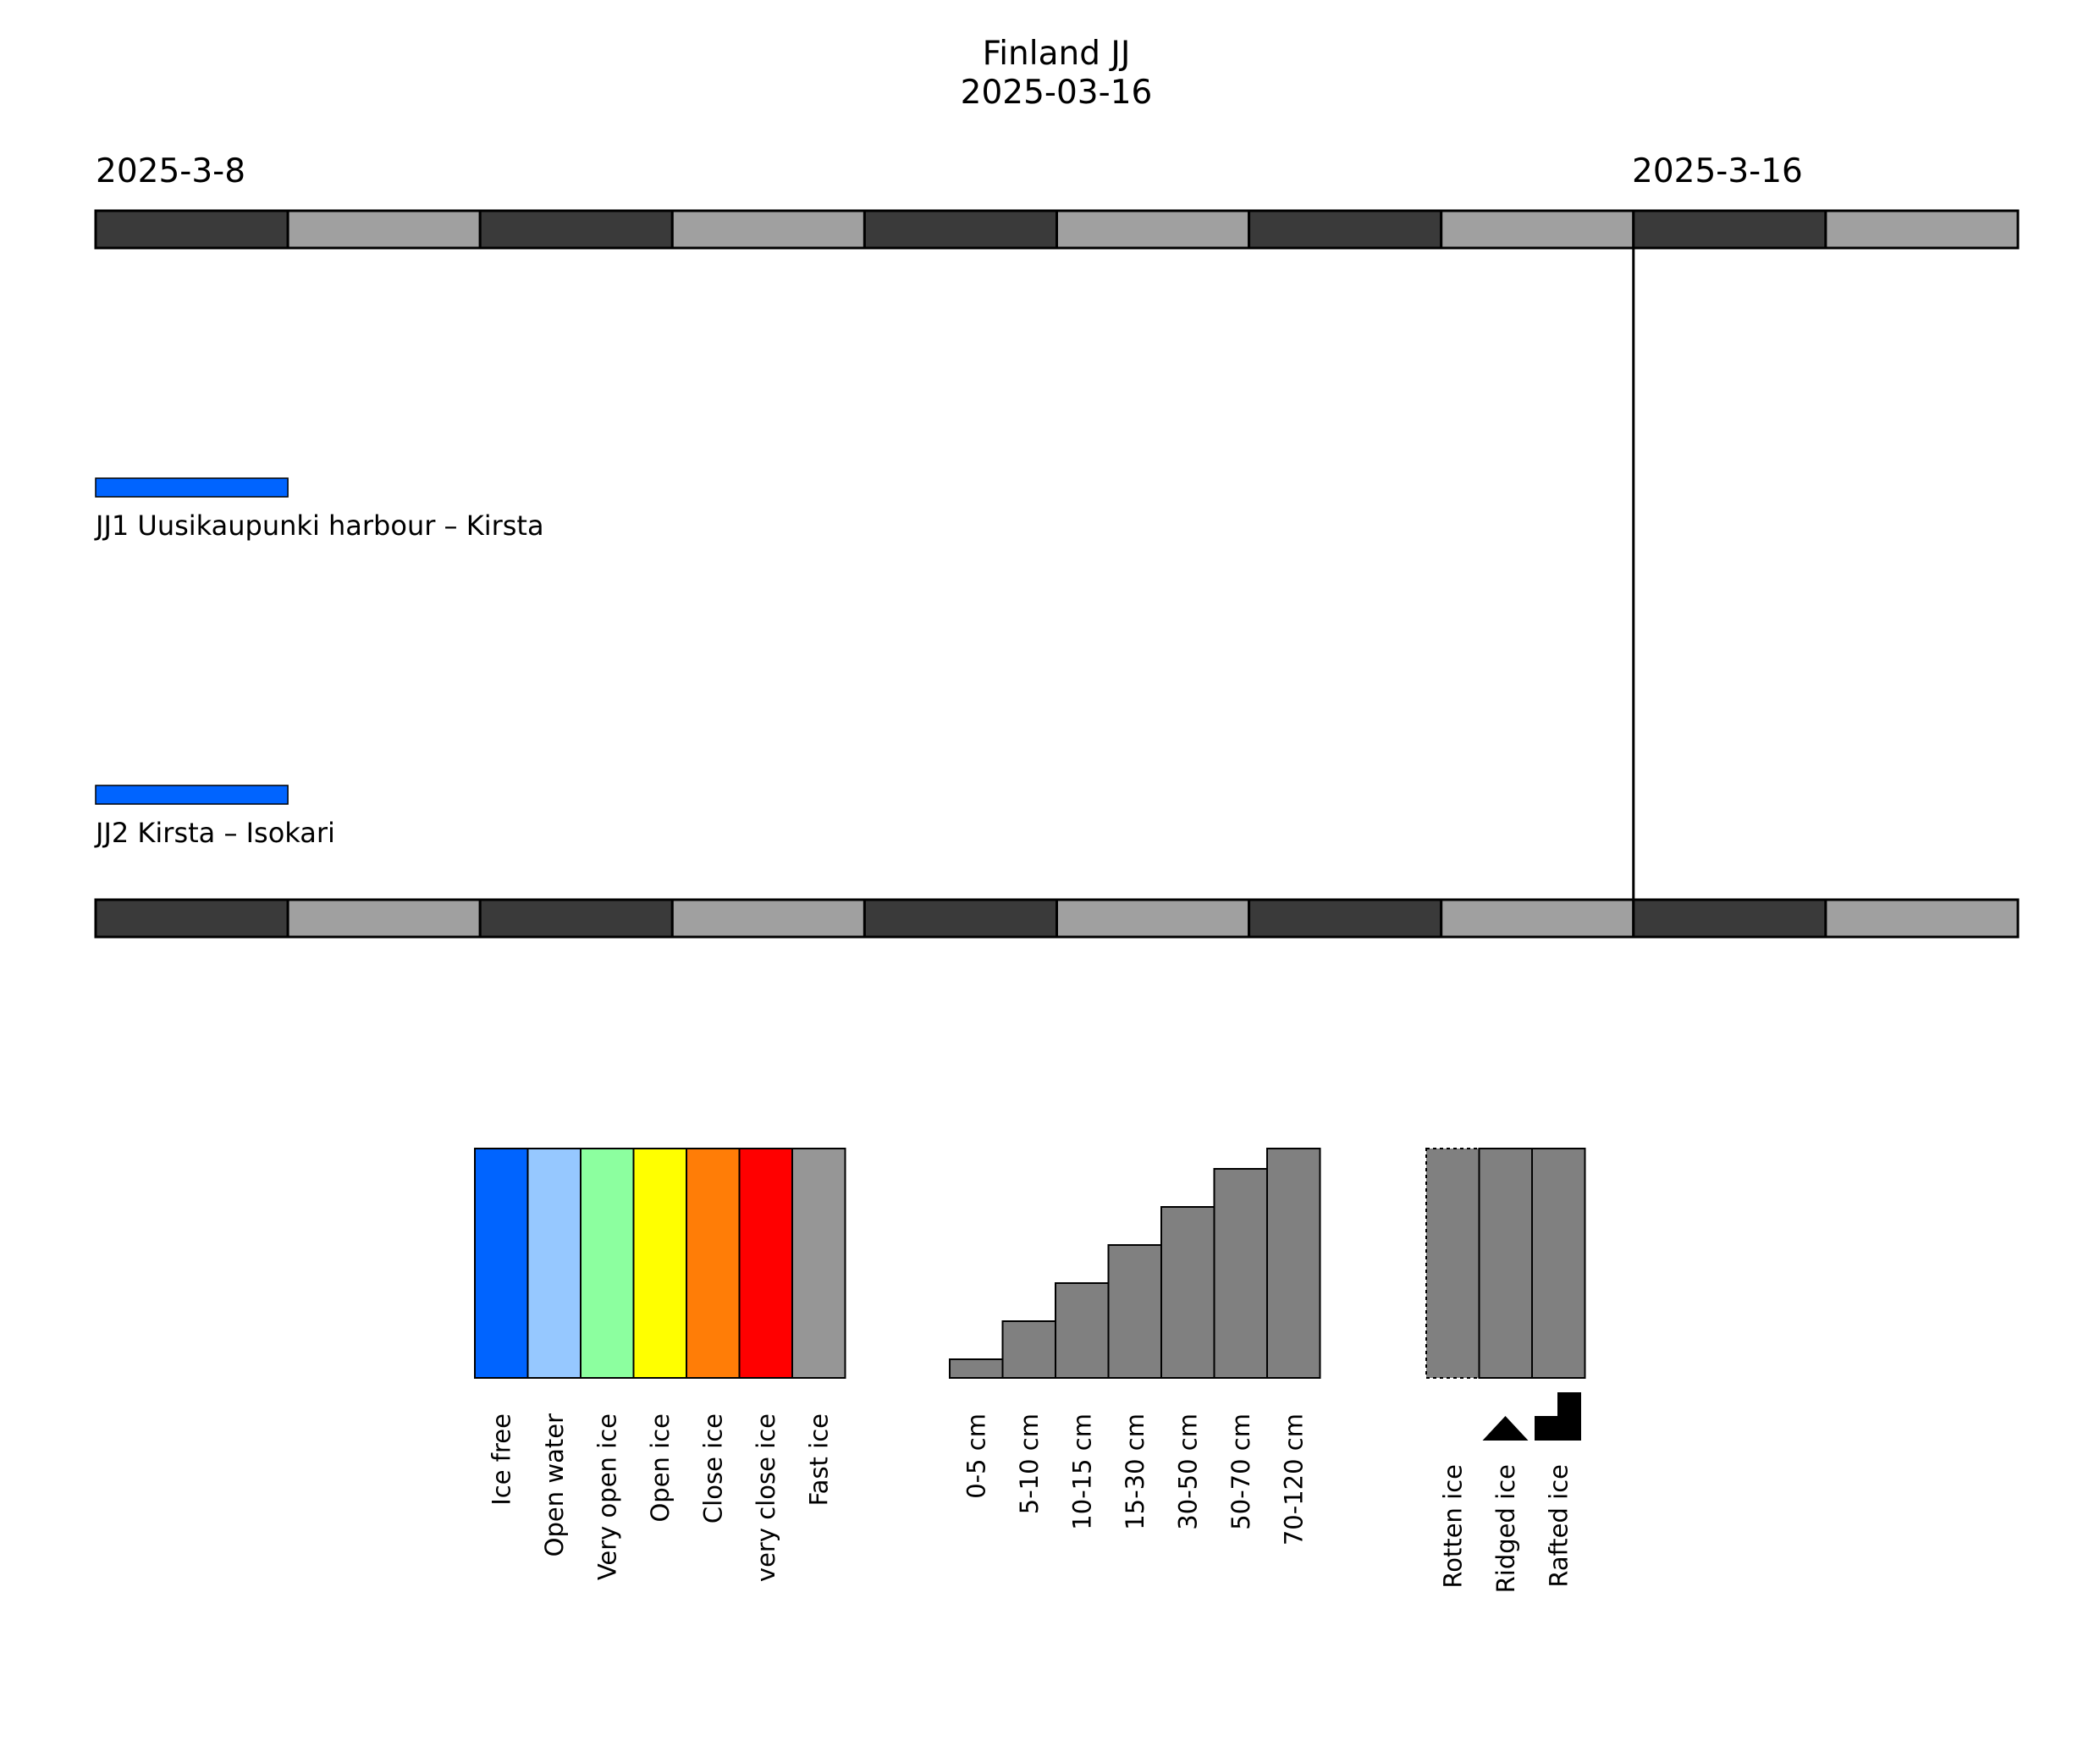  What do you see at coordinates (819, 1459) in the screenshot?
I see `concentration-label: Fast ice` at bounding box center [819, 1459].